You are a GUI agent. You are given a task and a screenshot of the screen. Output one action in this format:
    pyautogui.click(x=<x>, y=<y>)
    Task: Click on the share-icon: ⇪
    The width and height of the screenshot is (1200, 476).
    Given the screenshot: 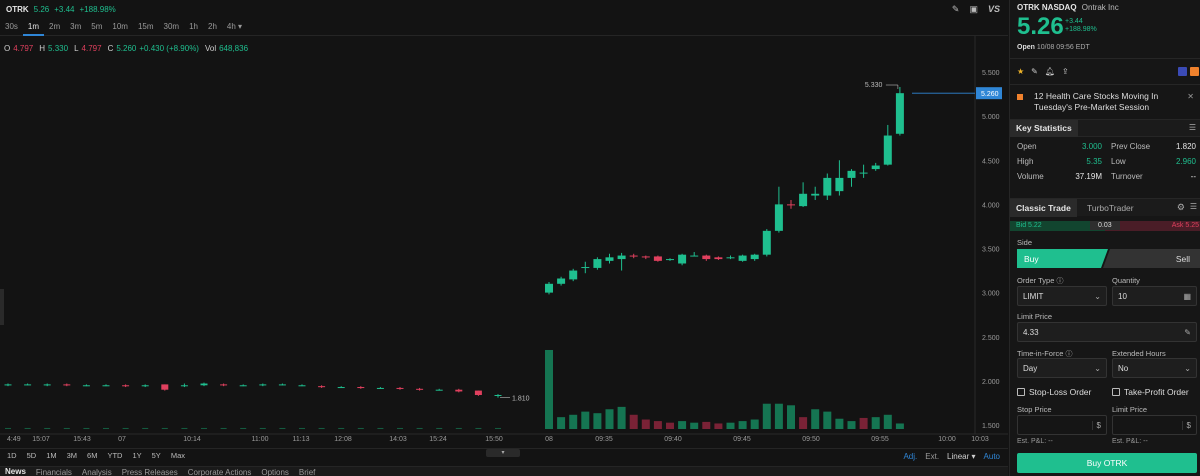 What is the action you would take?
    pyautogui.click(x=1065, y=71)
    